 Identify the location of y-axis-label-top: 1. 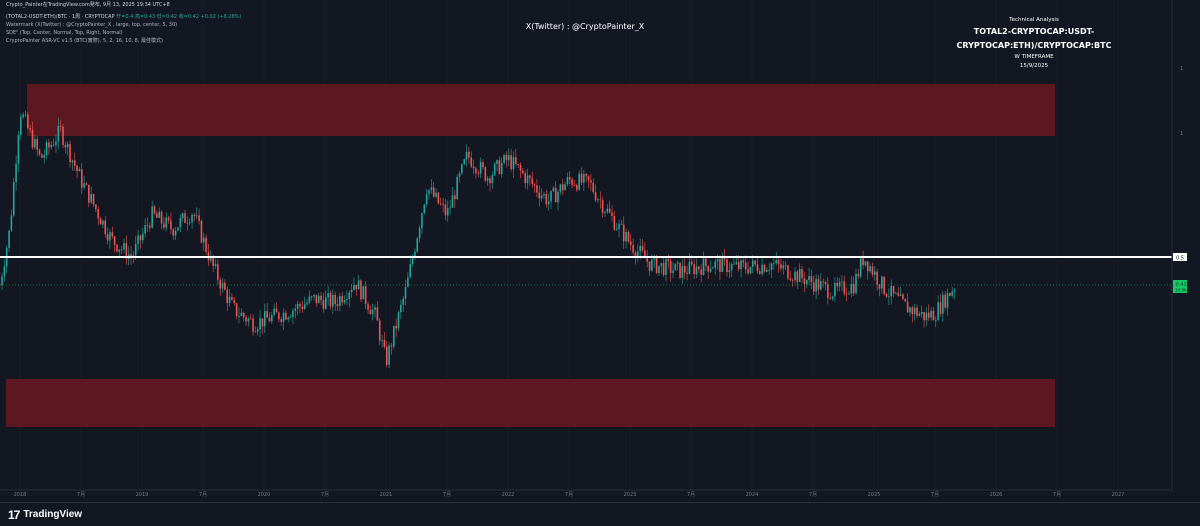
(1181, 69).